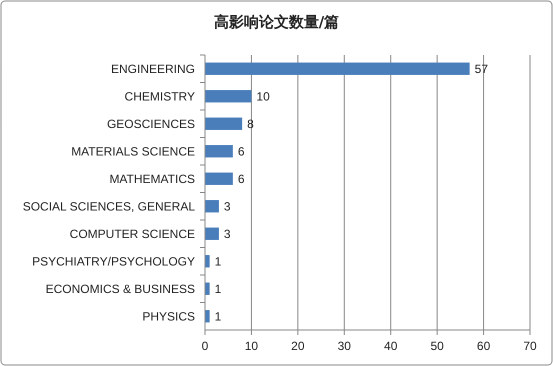 The height and width of the screenshot is (366, 553). I want to click on x-tick-label: 0, so click(205, 346).